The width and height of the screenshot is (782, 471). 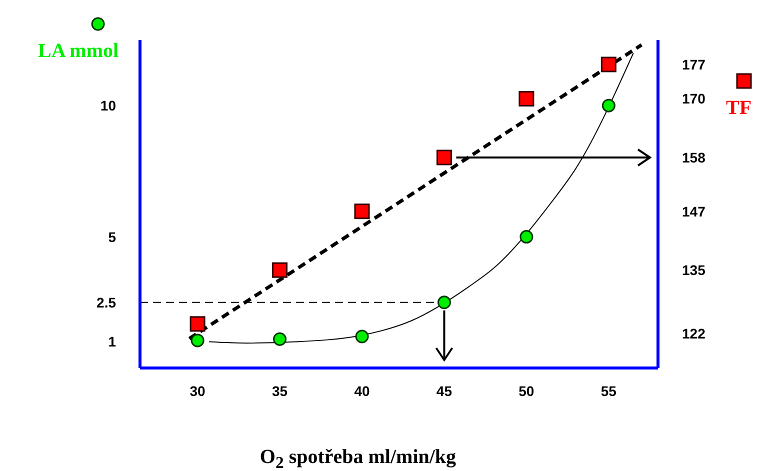 What do you see at coordinates (280, 390) in the screenshot?
I see `x-tick-label: 35` at bounding box center [280, 390].